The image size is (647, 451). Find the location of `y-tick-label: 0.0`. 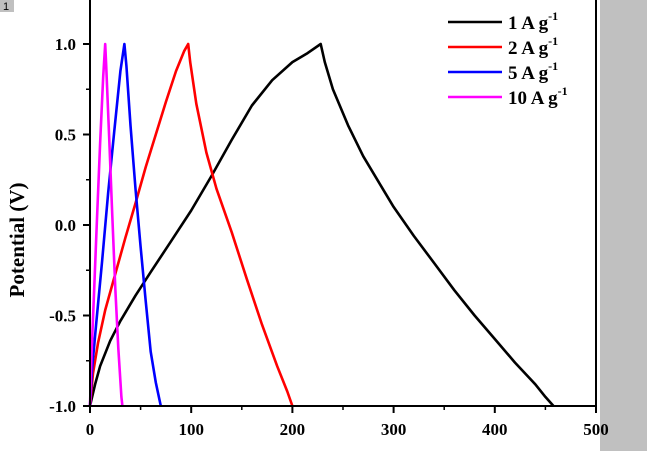

y-tick-label: 0.0 is located at coordinates (65, 225).